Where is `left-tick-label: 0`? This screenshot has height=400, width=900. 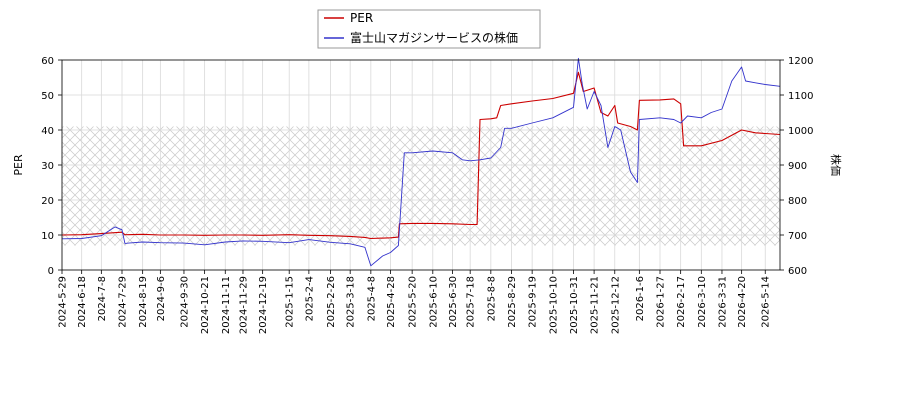
left-tick-label: 0 is located at coordinates (51, 271).